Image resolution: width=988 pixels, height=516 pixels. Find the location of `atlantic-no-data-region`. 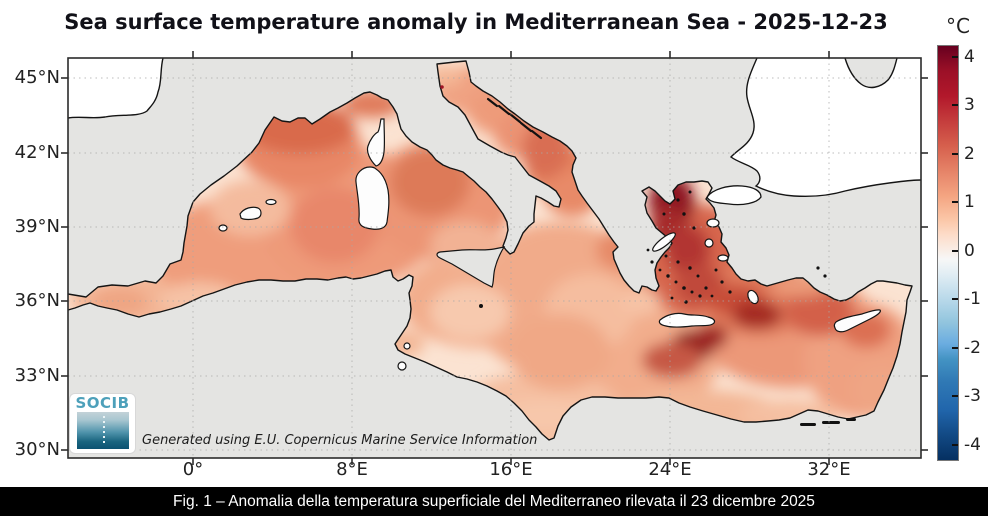

atlantic-no-data-region is located at coordinates (115, 88).